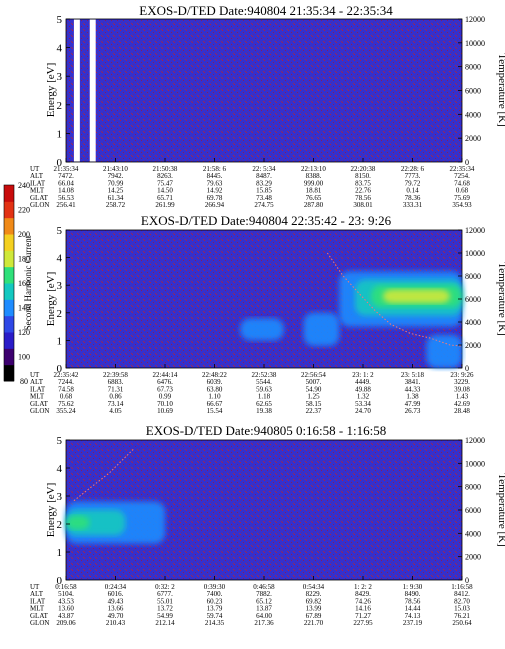 This screenshot has height=649, width=505. What do you see at coordinates (462, 169) in the screenshot?
I see `ephemeris-value: 22:35:34` at bounding box center [462, 169].